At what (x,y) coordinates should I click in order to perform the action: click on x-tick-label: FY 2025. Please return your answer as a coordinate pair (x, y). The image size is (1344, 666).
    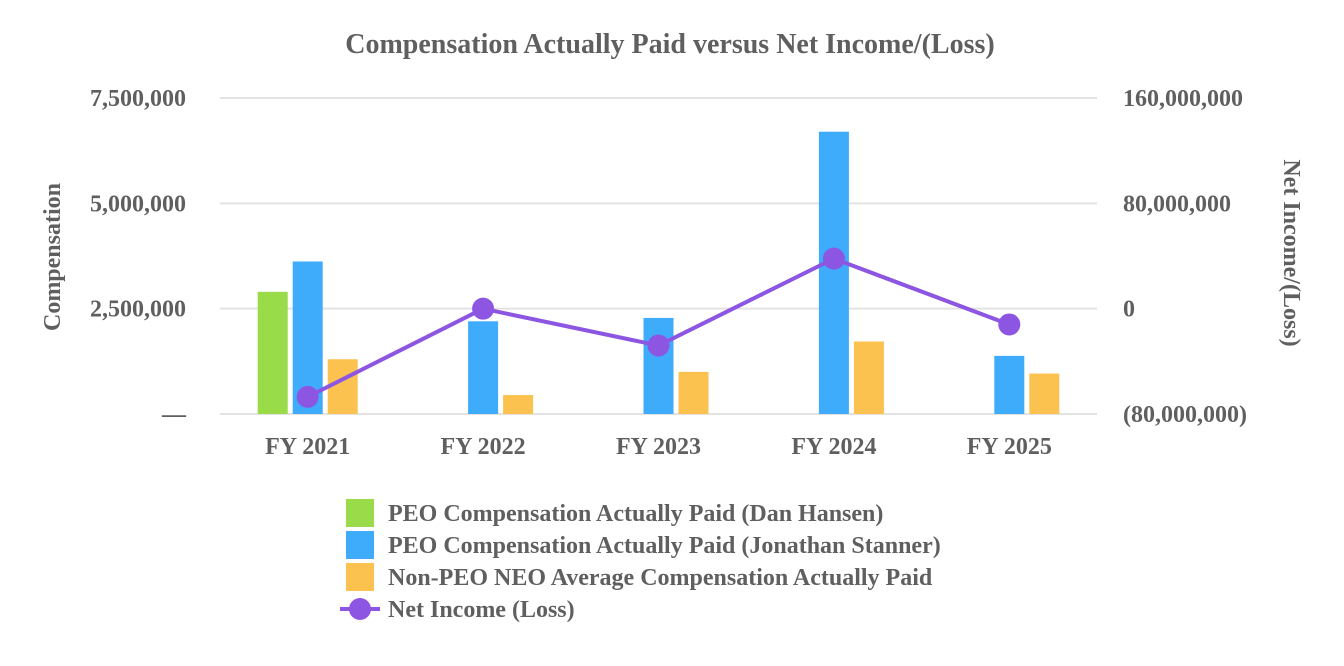
    Looking at the image, I should click on (1009, 447).